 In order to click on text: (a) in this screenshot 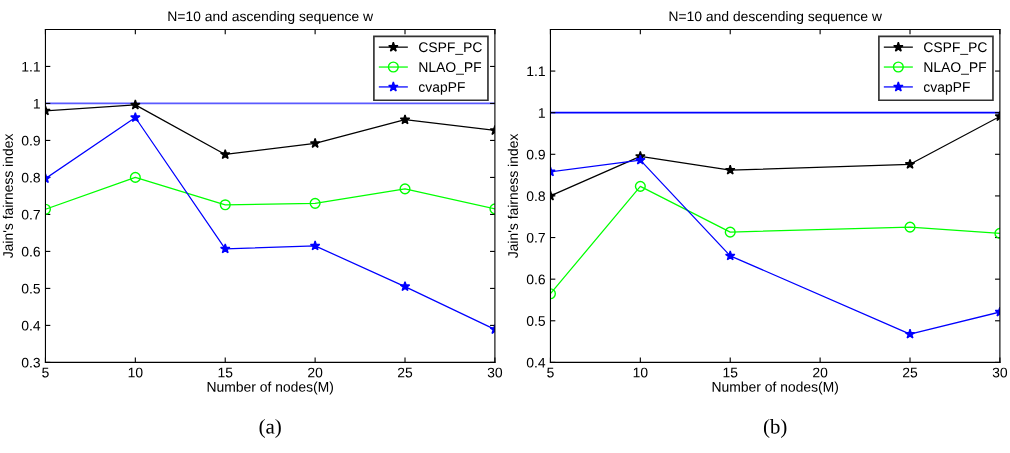, I will do `click(270, 428)`.